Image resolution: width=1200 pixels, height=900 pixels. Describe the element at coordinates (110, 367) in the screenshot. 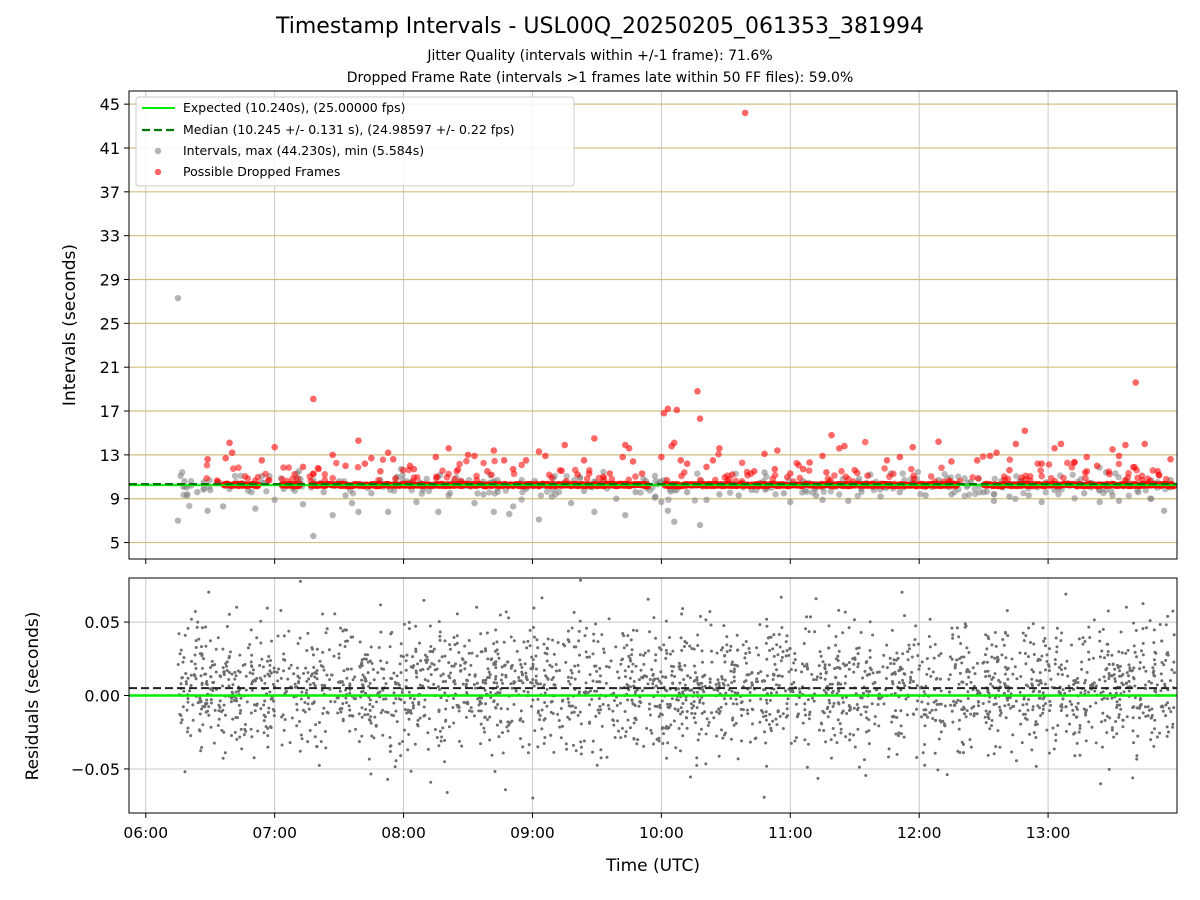

I see `intervals-y-tick-label: 21` at that location.